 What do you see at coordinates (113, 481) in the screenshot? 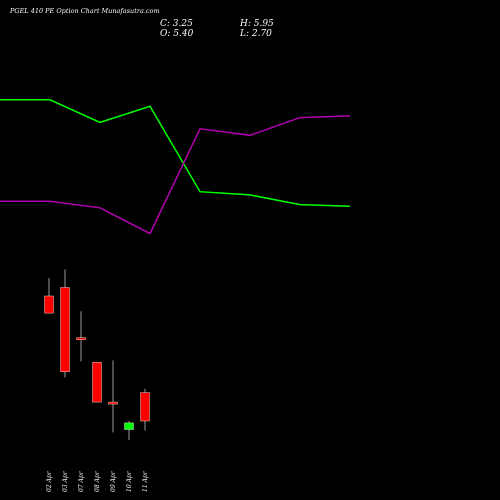
I see `x-tick-label: 09 Apr` at bounding box center [113, 481].